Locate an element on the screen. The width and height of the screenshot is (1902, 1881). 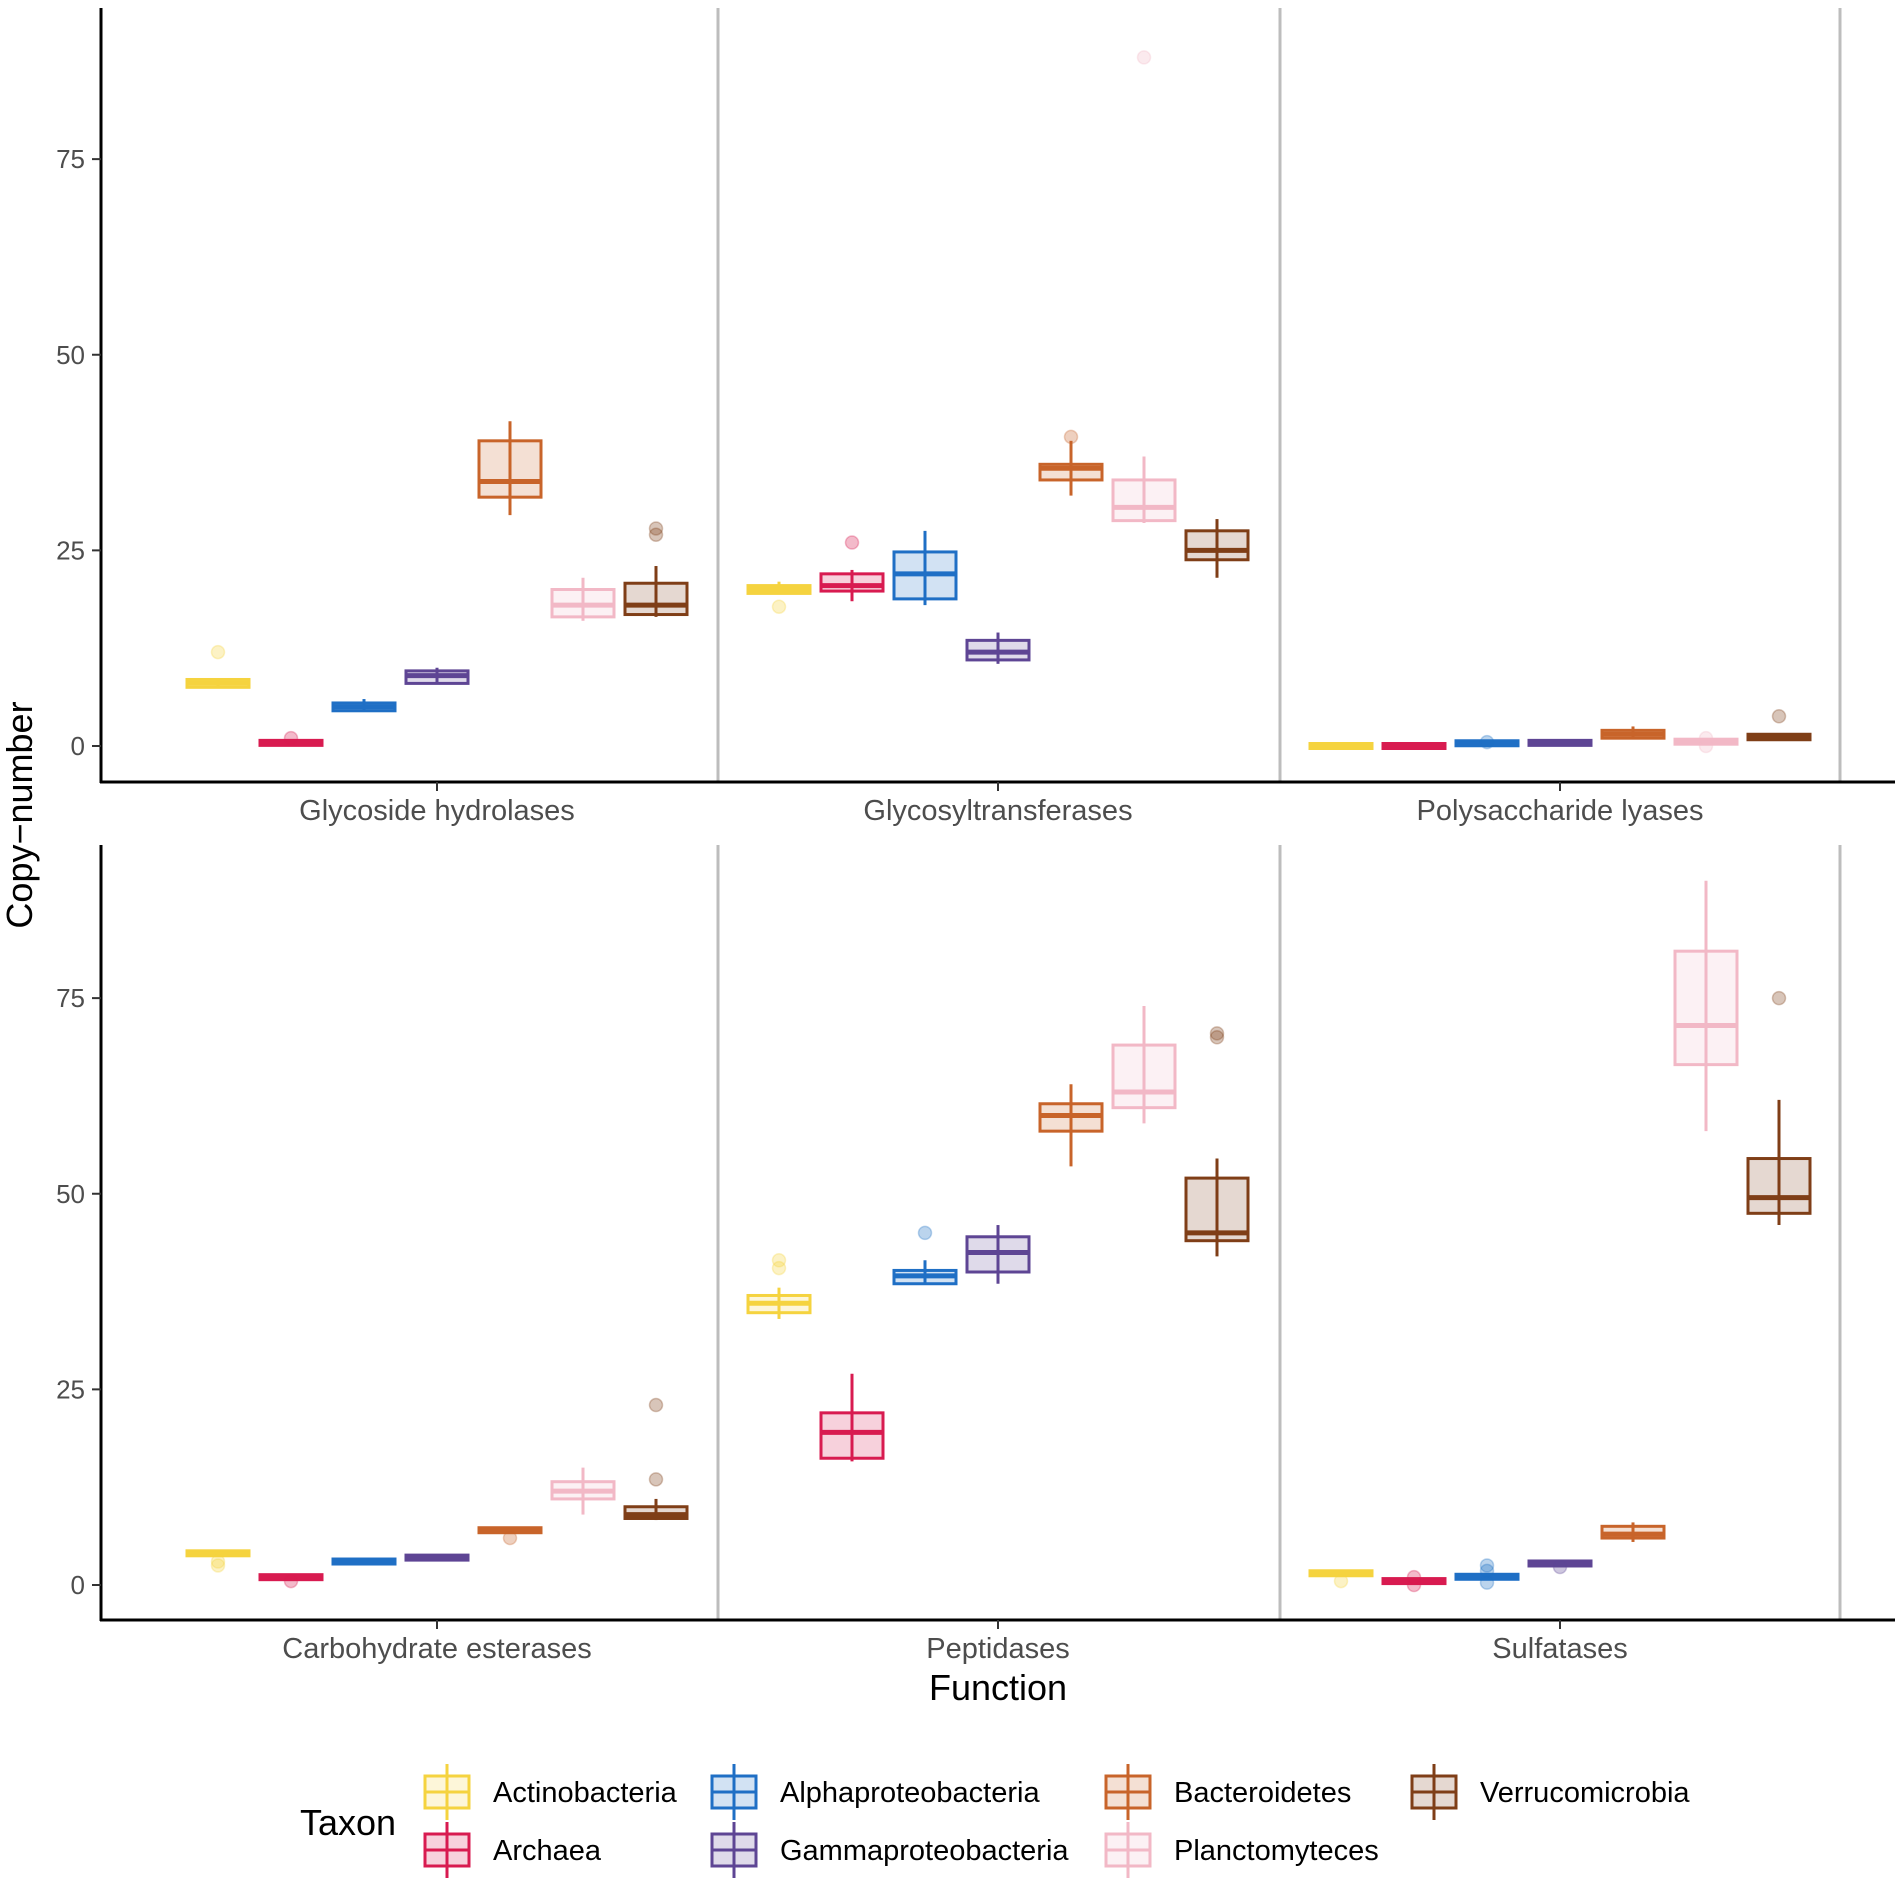
legend-item-verrucomicrobia: Verrucomicrobia is located at coordinates (1550, 1792).